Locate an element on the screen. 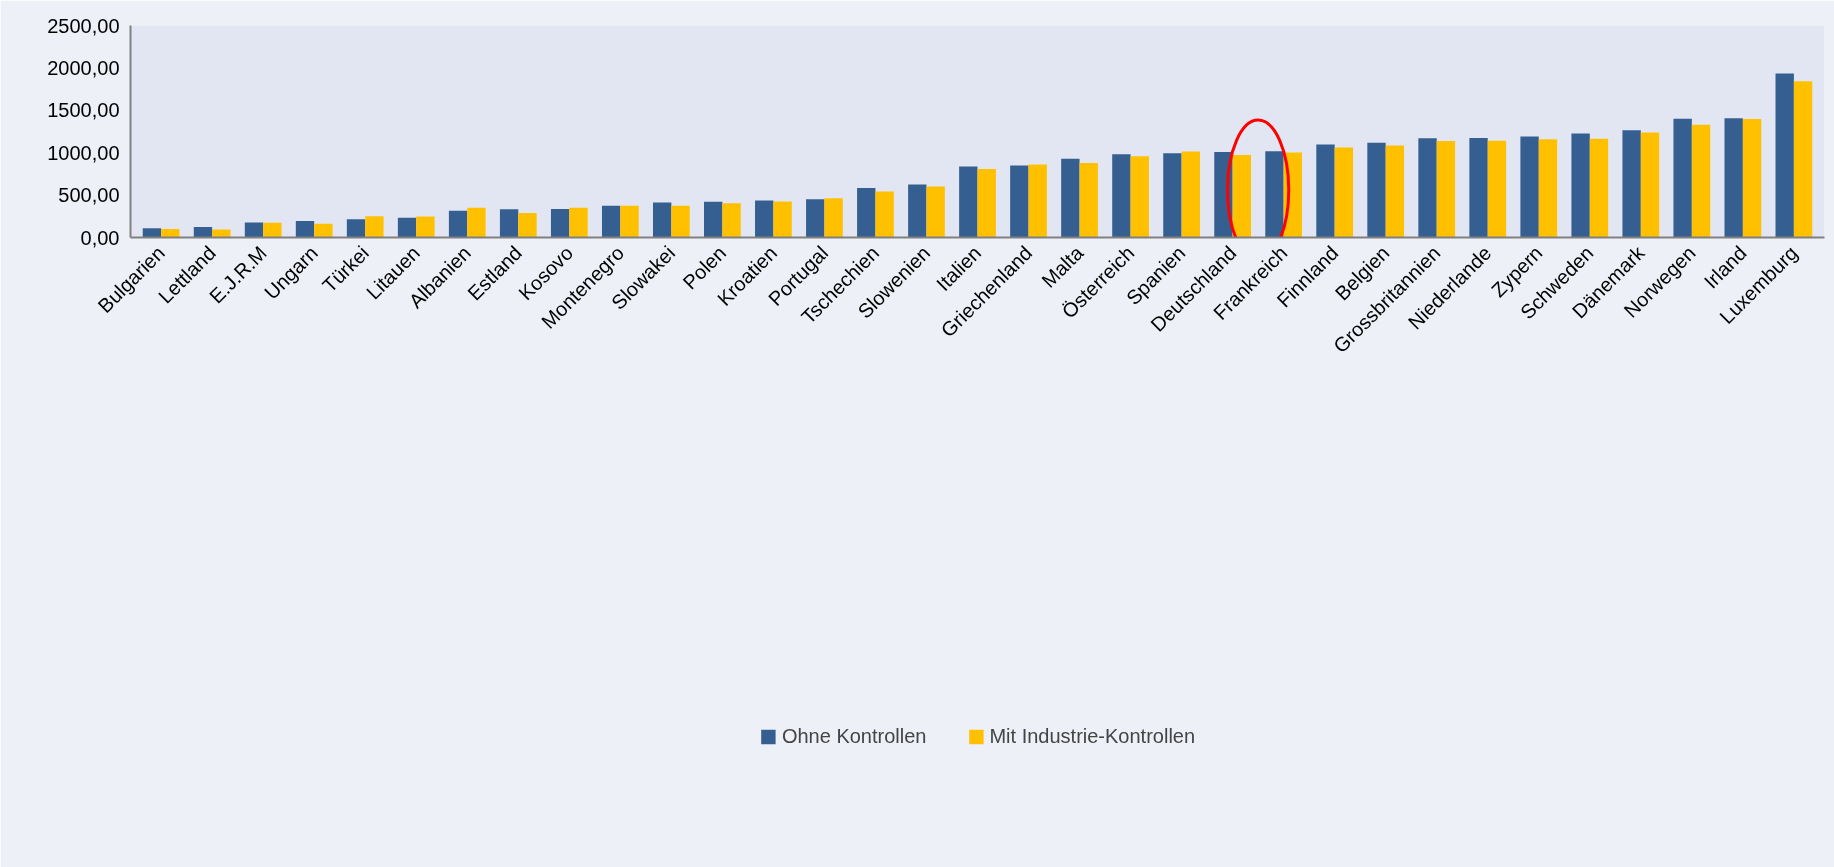 This screenshot has height=867, width=1834. y-tick-label: 2000,00 is located at coordinates (83, 67).